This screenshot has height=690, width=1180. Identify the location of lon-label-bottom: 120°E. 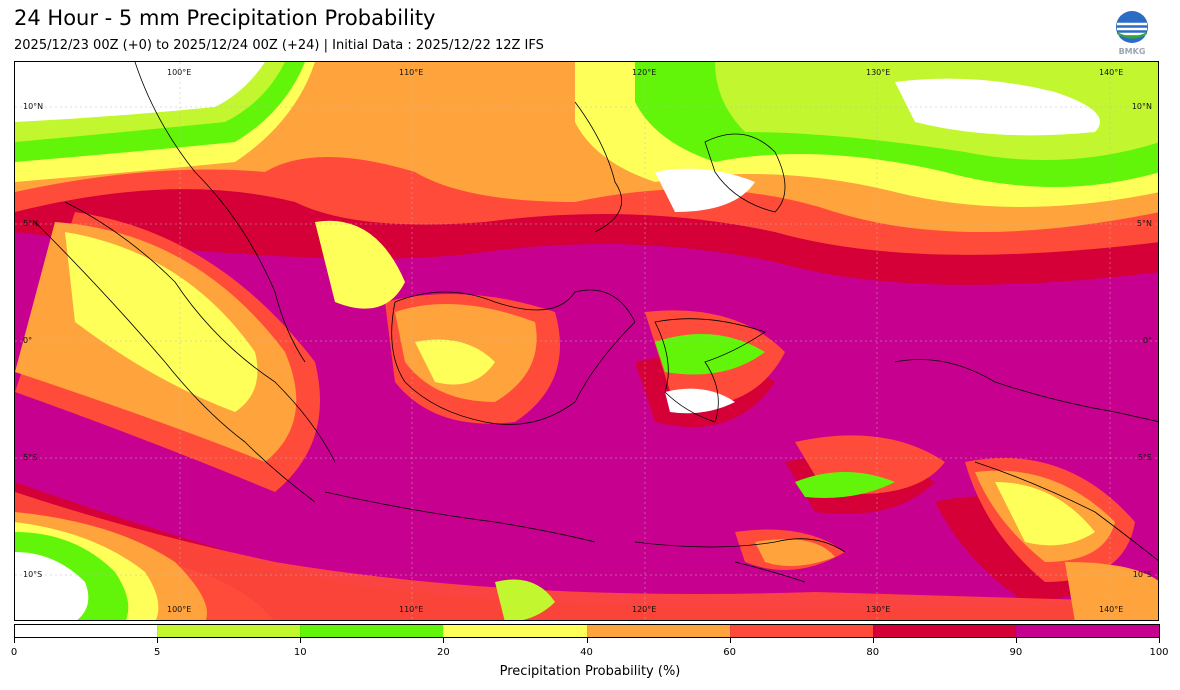
(644, 609).